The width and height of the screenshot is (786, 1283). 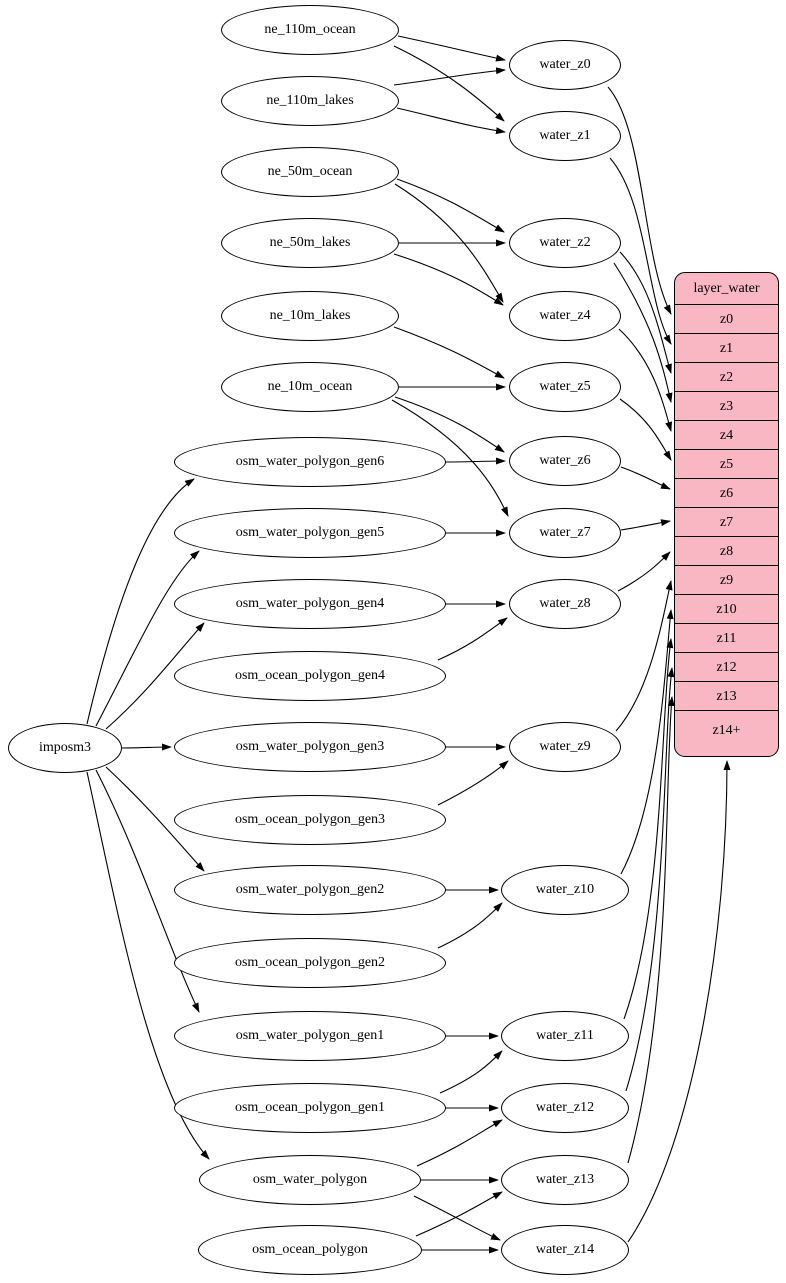 What do you see at coordinates (155, 819) in the screenshot?
I see `edge-imposm3-osm-water-polygon-gen2` at bounding box center [155, 819].